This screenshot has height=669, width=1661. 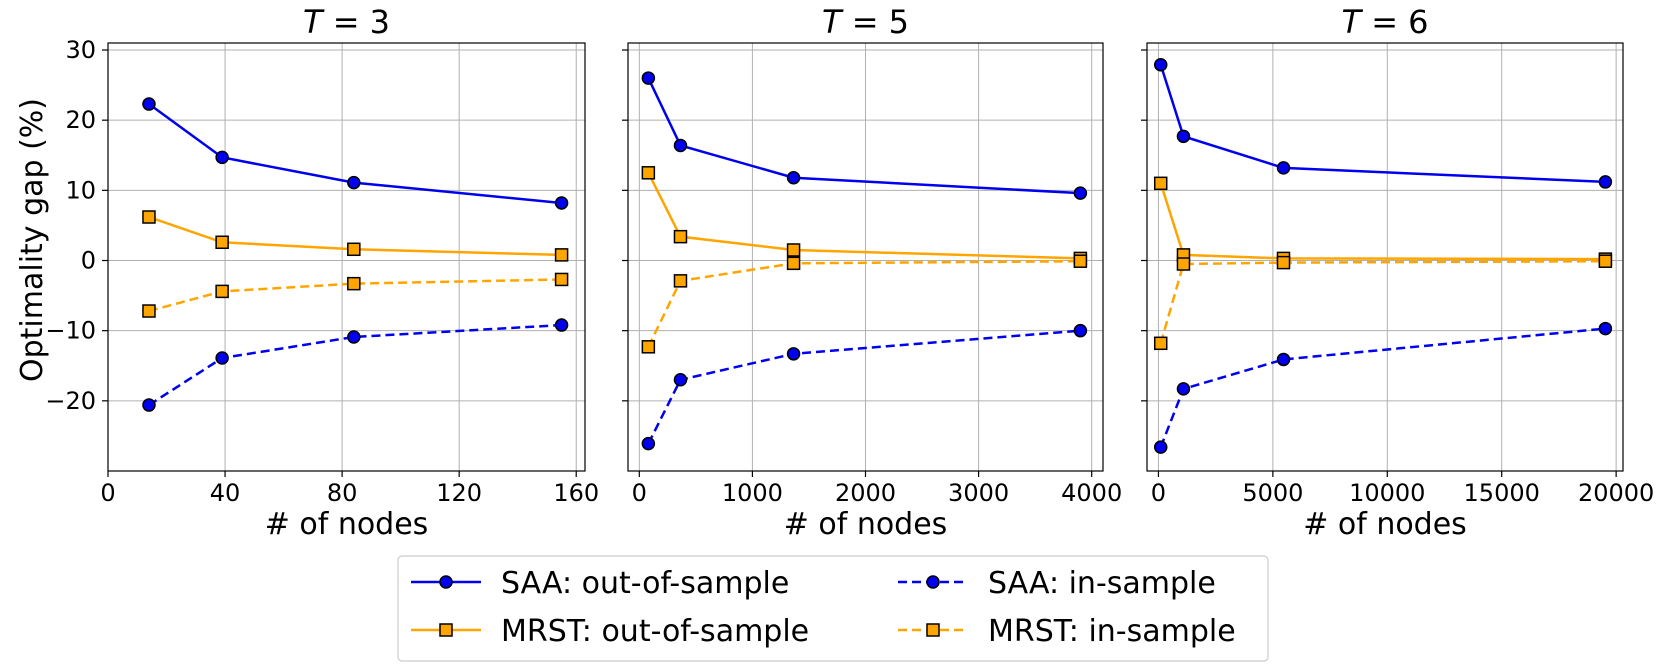 What do you see at coordinates (357, 22) in the screenshot?
I see `panel-title-value: = 3` at bounding box center [357, 22].